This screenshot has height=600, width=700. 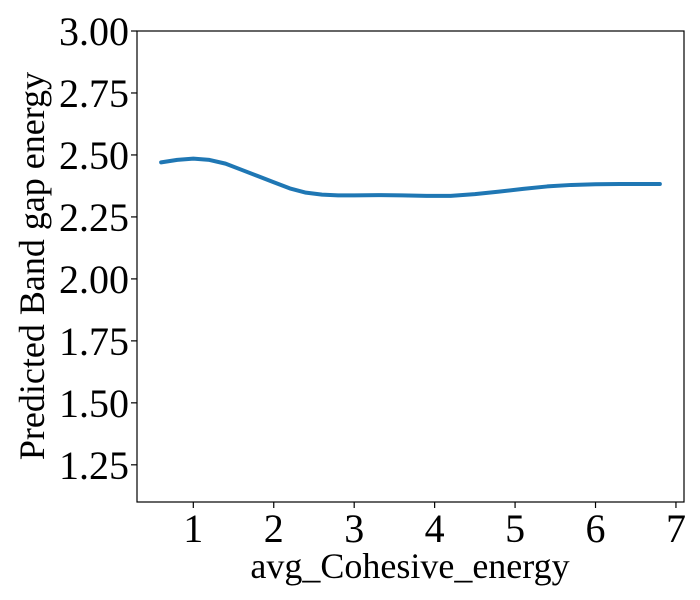 I want to click on y-axis-ticks: 1.25 1.50 1.75 2.00 2.25 2.50 2.75 3.00, so click(x=98, y=248).